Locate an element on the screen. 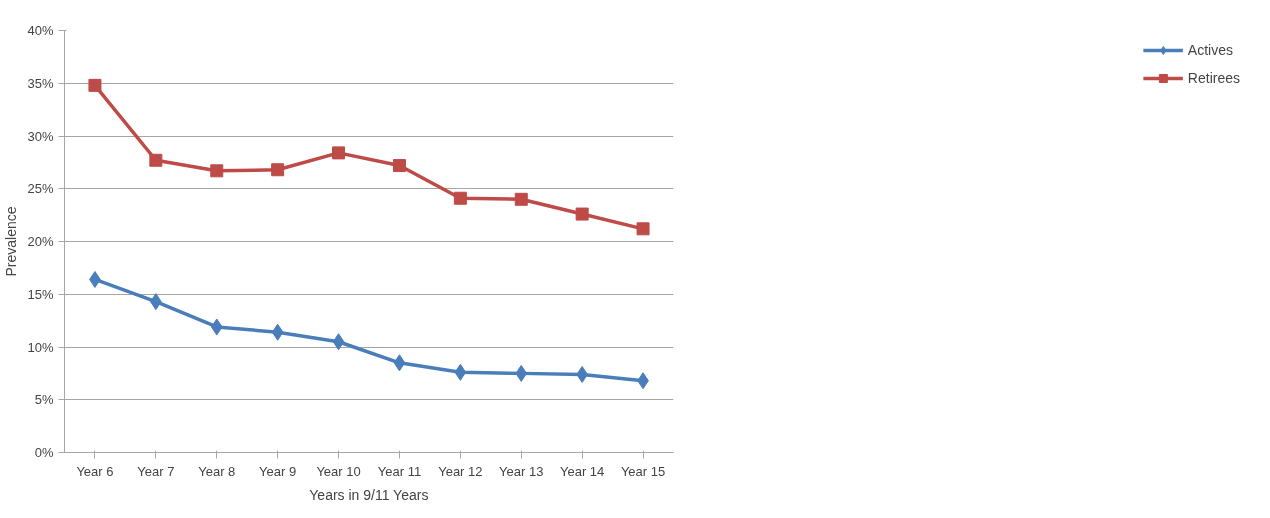 The width and height of the screenshot is (1270, 518). x-axis-title: Years in 9/11 Years is located at coordinates (369, 494).